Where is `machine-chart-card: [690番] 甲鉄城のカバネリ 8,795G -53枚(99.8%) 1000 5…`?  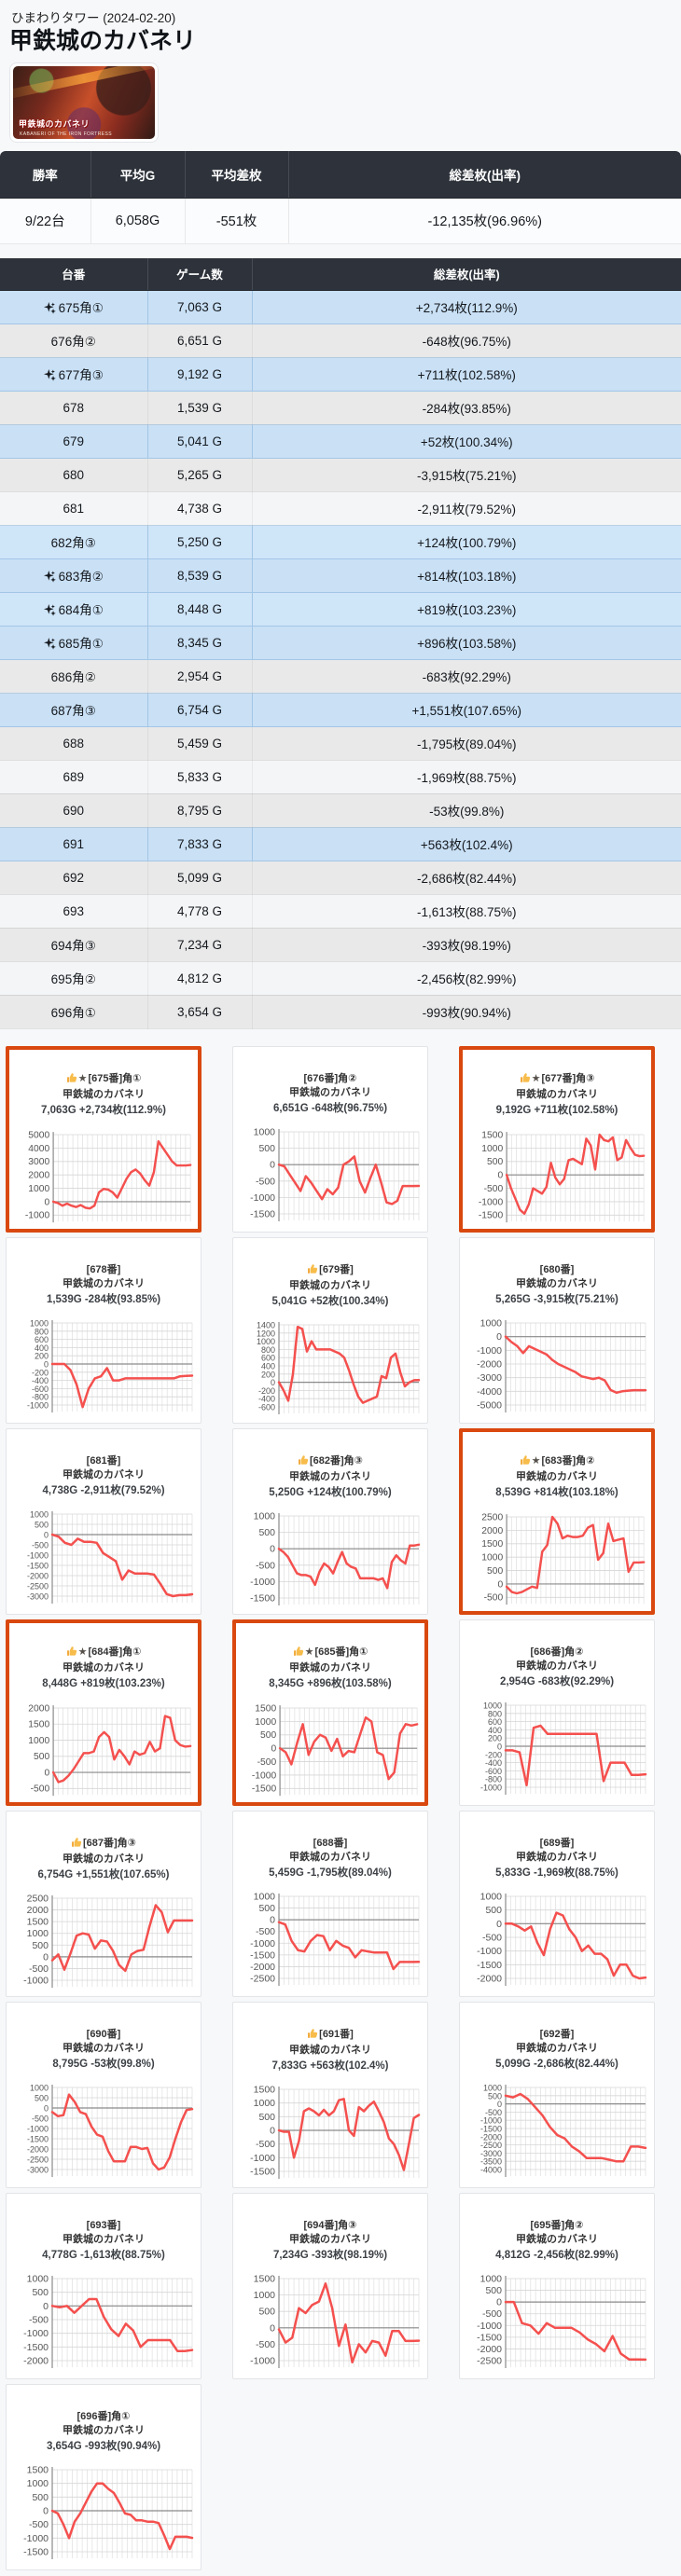 machine-chart-card: [690番] 甲鉄城のカバネリ 8,795G -53枚(99.8%) 1000 5… is located at coordinates (104, 2094).